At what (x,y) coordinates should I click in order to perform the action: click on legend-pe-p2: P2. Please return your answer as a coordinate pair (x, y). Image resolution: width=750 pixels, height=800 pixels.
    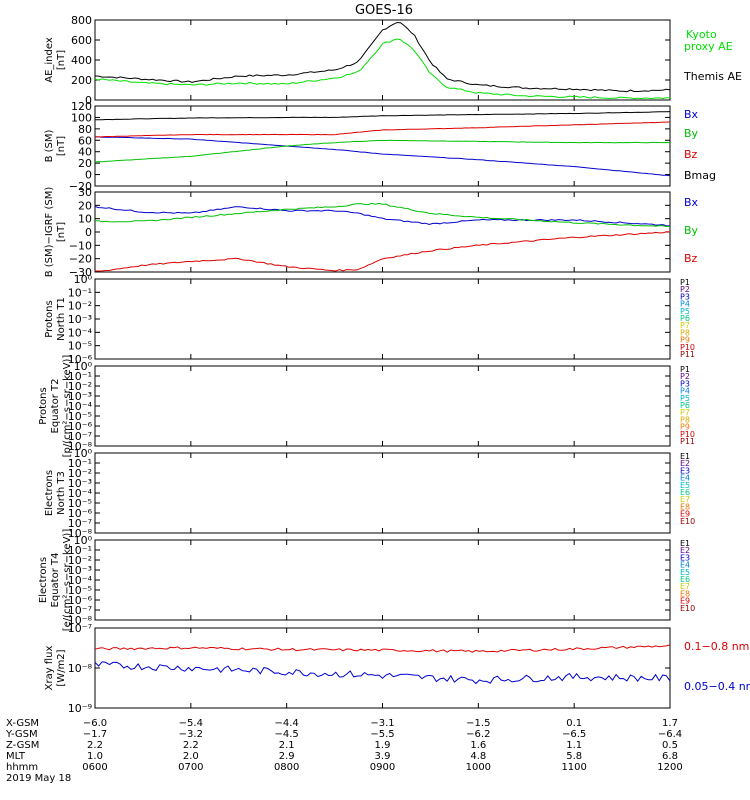
    Looking at the image, I should click on (685, 376).